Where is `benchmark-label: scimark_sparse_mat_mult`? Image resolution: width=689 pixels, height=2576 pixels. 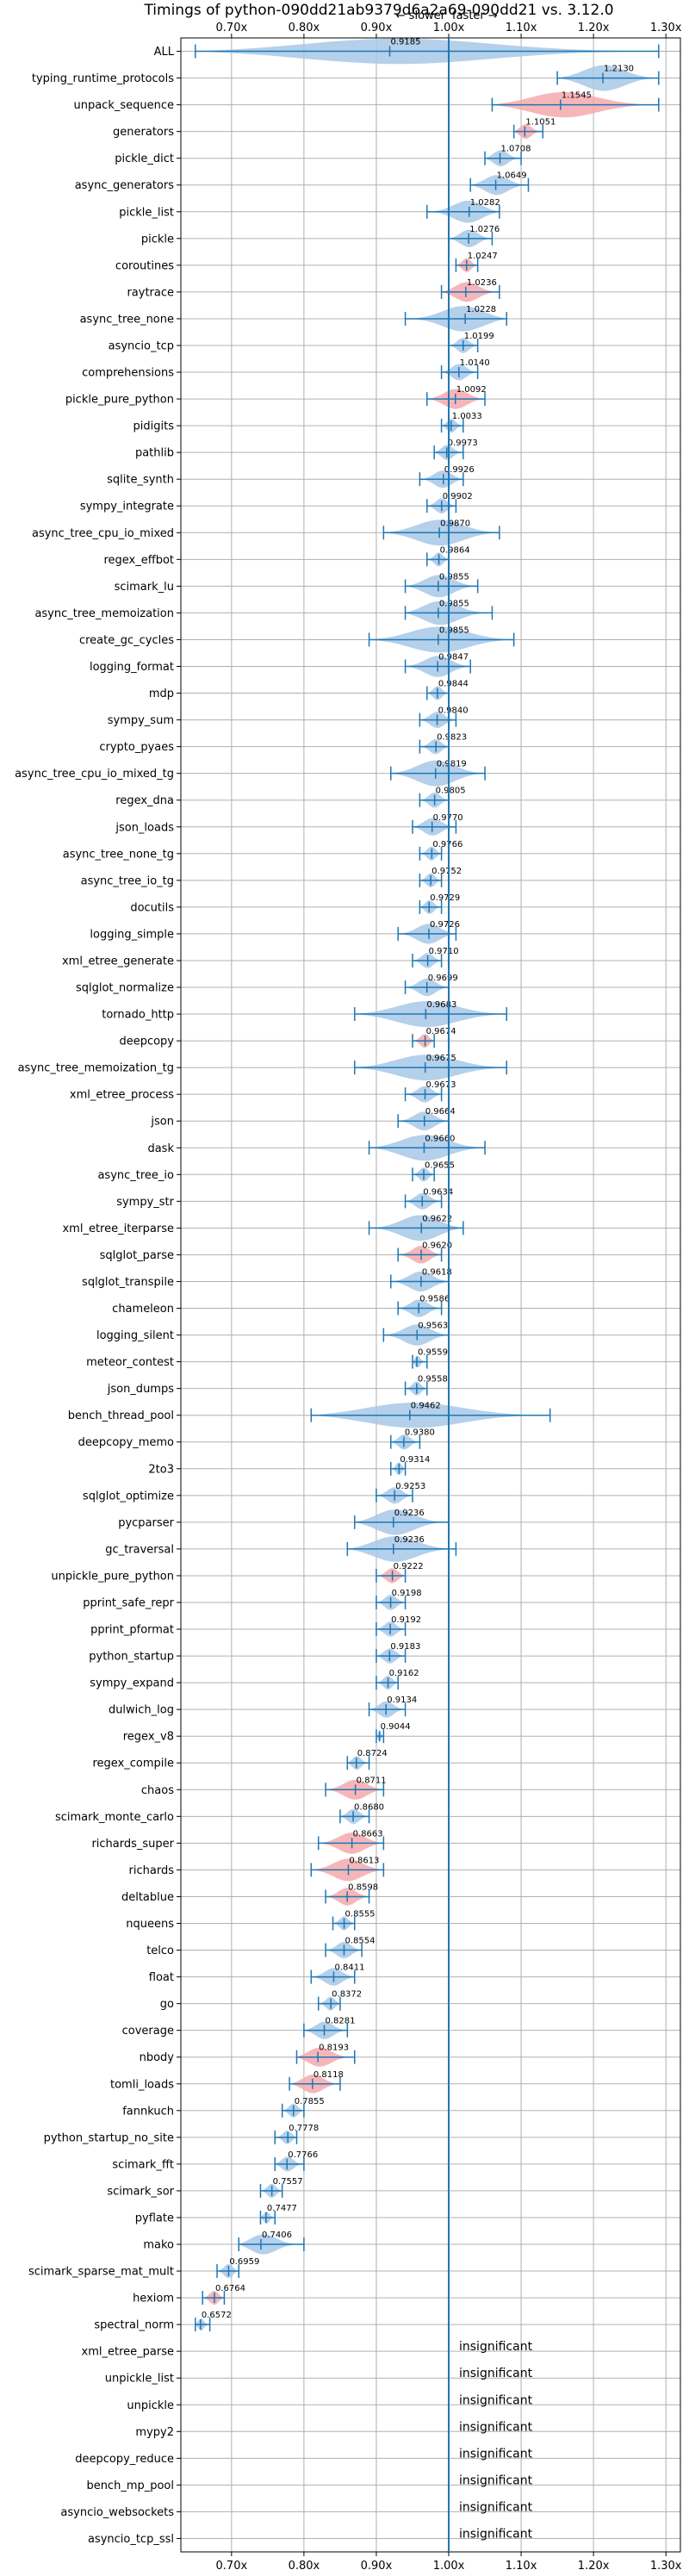 benchmark-label: scimark_sparse_mat_mult is located at coordinates (101, 2273).